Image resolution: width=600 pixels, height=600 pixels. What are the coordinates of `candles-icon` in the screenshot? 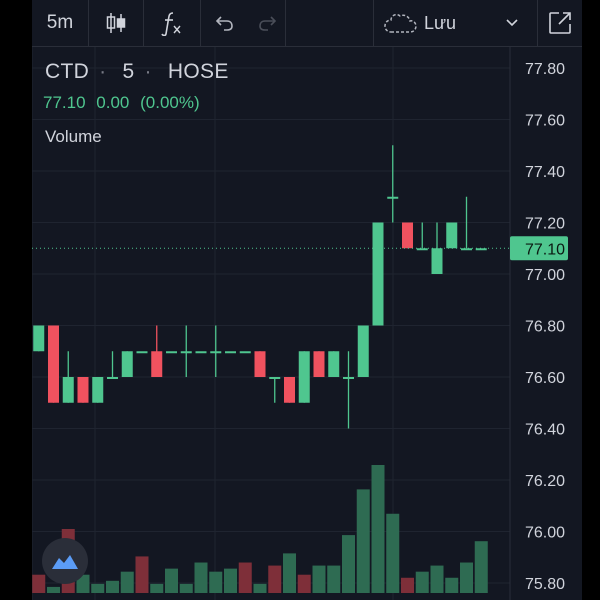 It's located at (116, 23).